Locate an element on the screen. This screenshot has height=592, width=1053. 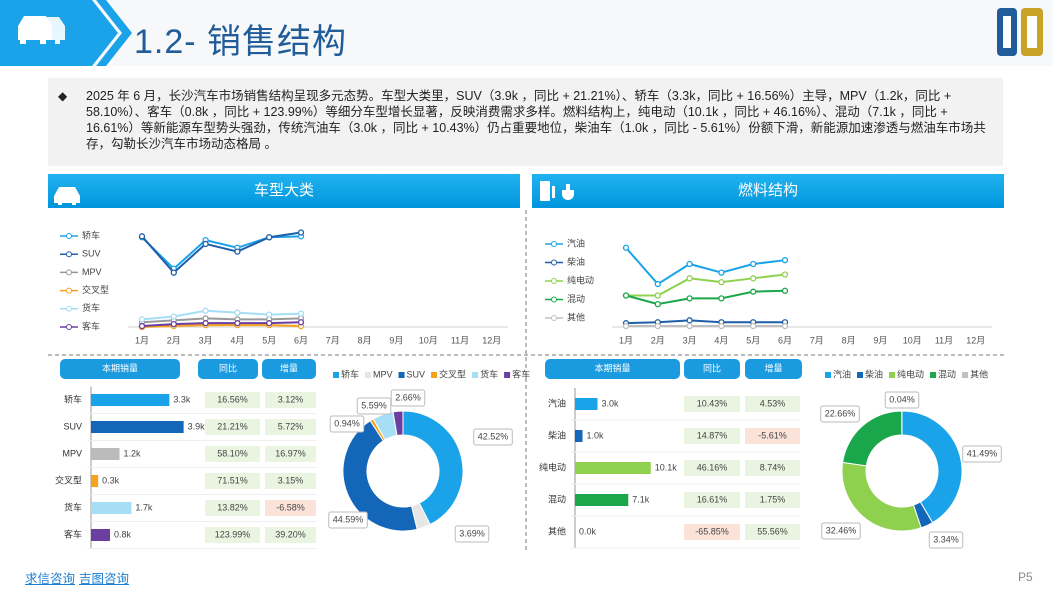
footer-link: 吉图咨询 is located at coordinates (104, 579).